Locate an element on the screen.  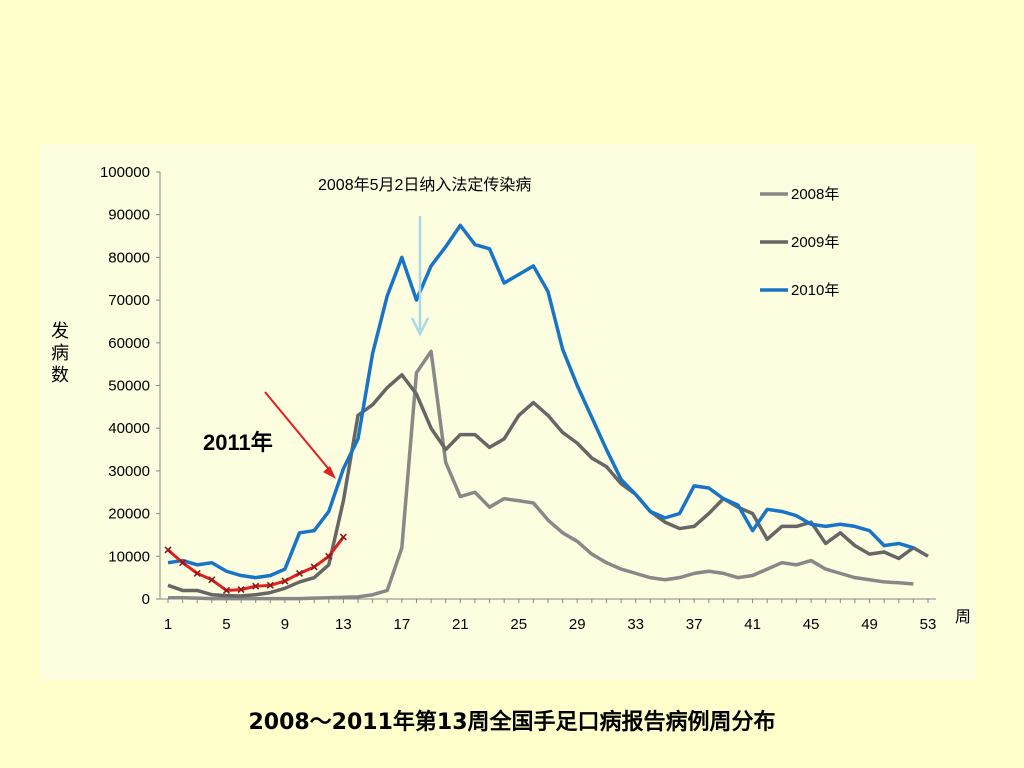
x-tick-label: 37 is located at coordinates (694, 624).